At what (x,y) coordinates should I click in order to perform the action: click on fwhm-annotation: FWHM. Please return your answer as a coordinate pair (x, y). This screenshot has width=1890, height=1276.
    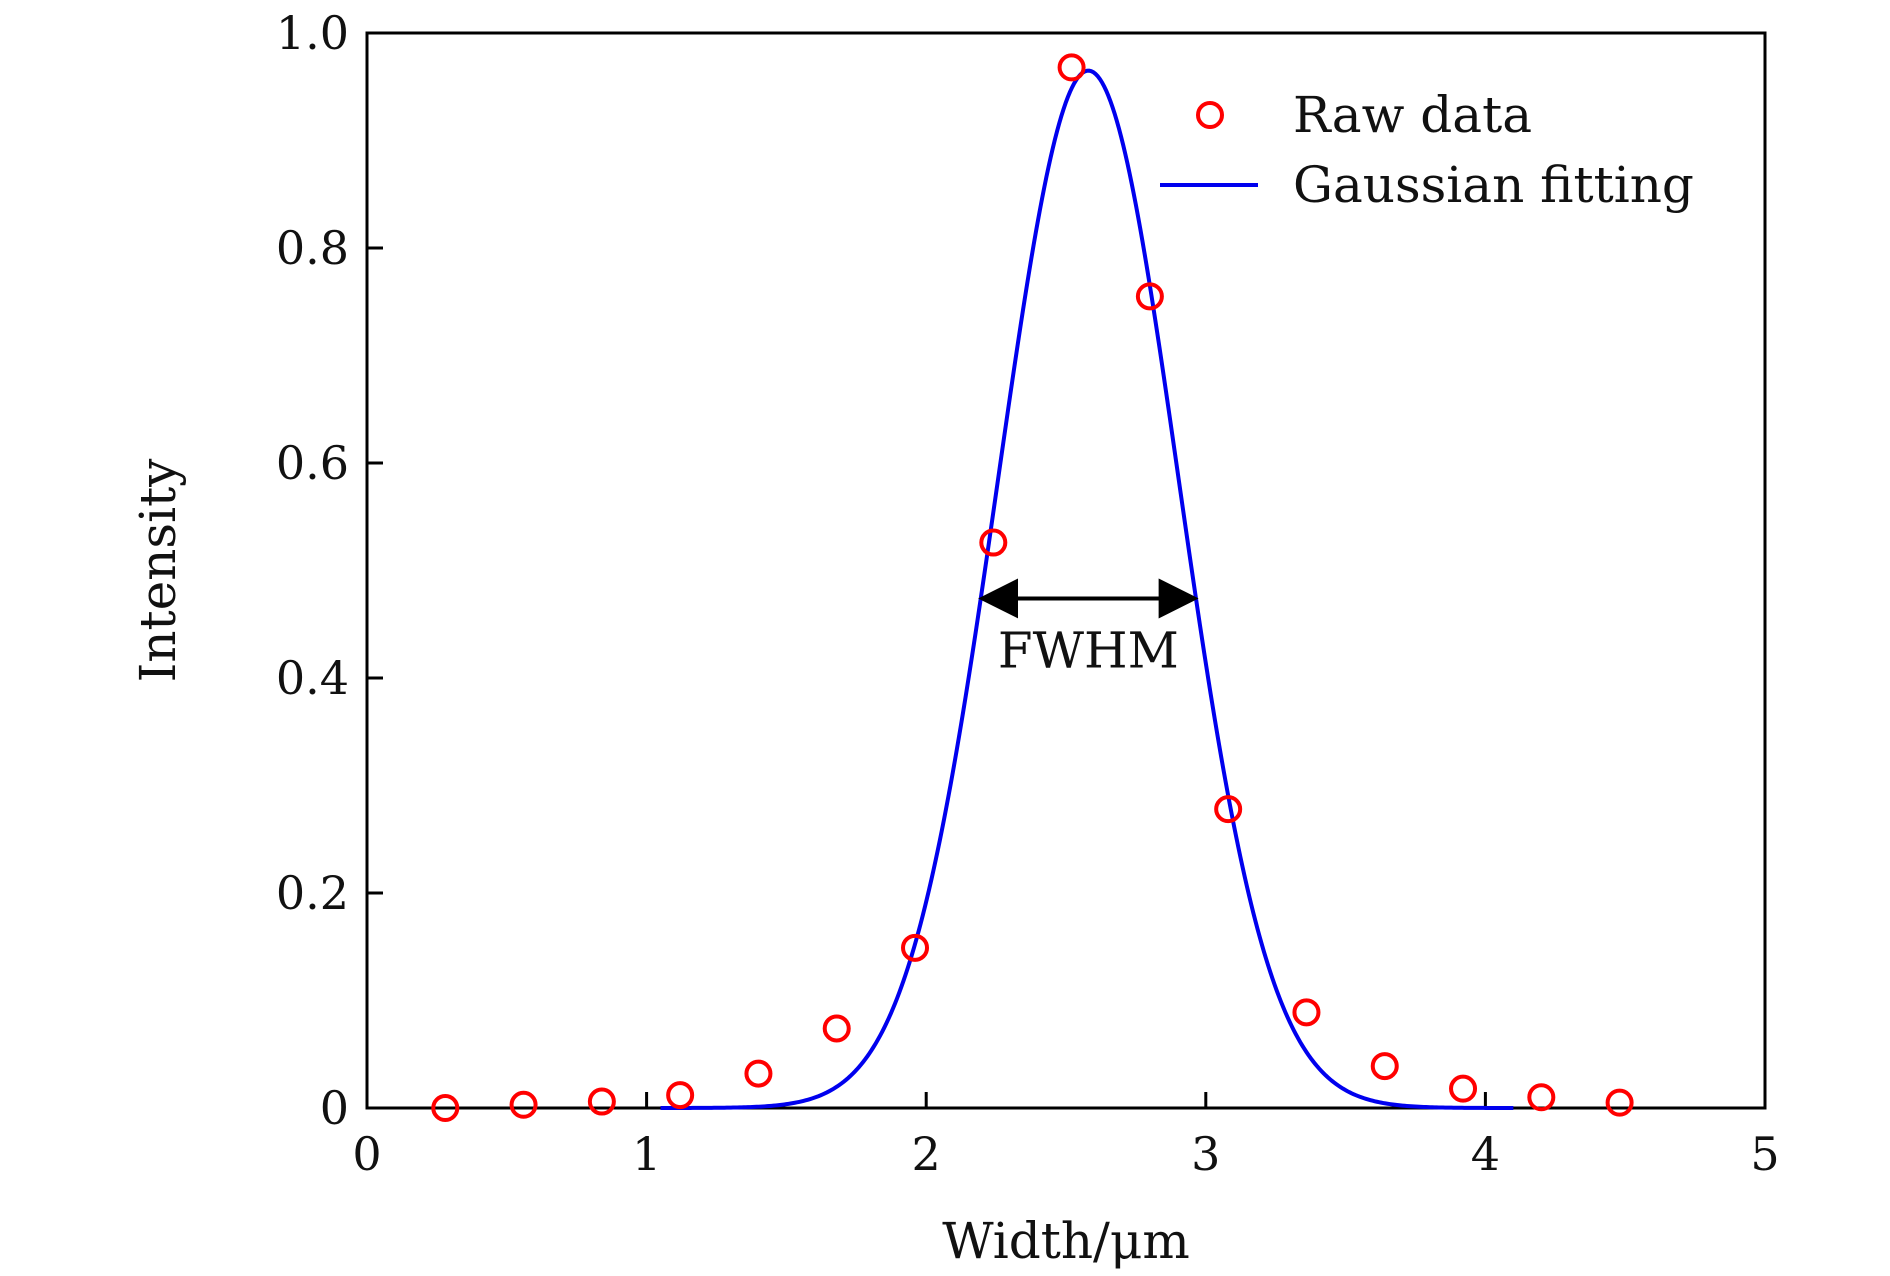
    Looking at the image, I should click on (1088, 628).